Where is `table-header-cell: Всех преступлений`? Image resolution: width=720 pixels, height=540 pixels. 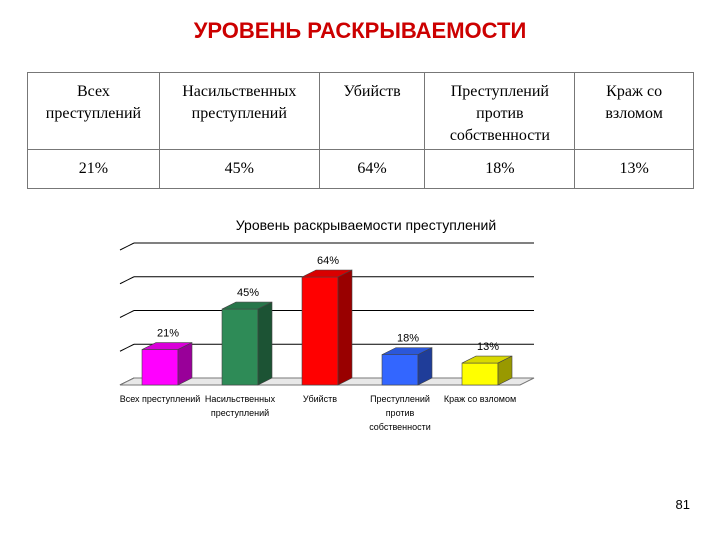
table-header-cell: Всех преступлений is located at coordinates (93, 111).